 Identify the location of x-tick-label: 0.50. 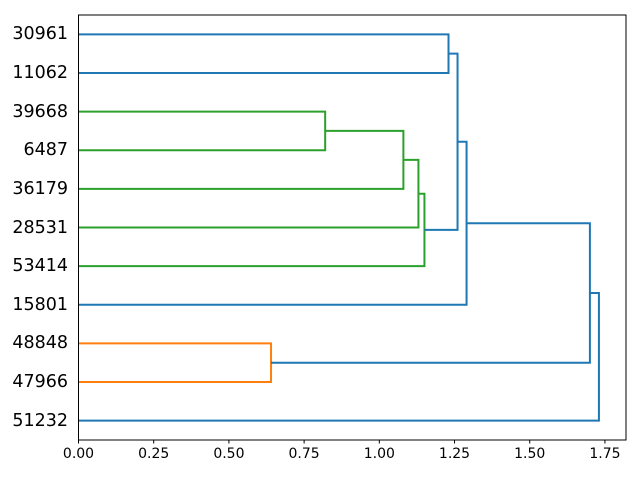
(229, 454).